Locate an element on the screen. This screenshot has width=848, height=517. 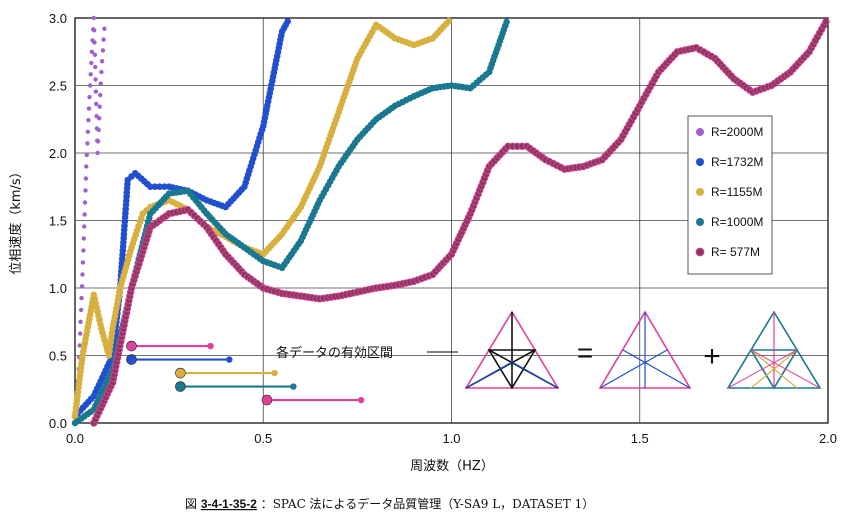
legend-item: R= 577M is located at coordinates (727, 252).